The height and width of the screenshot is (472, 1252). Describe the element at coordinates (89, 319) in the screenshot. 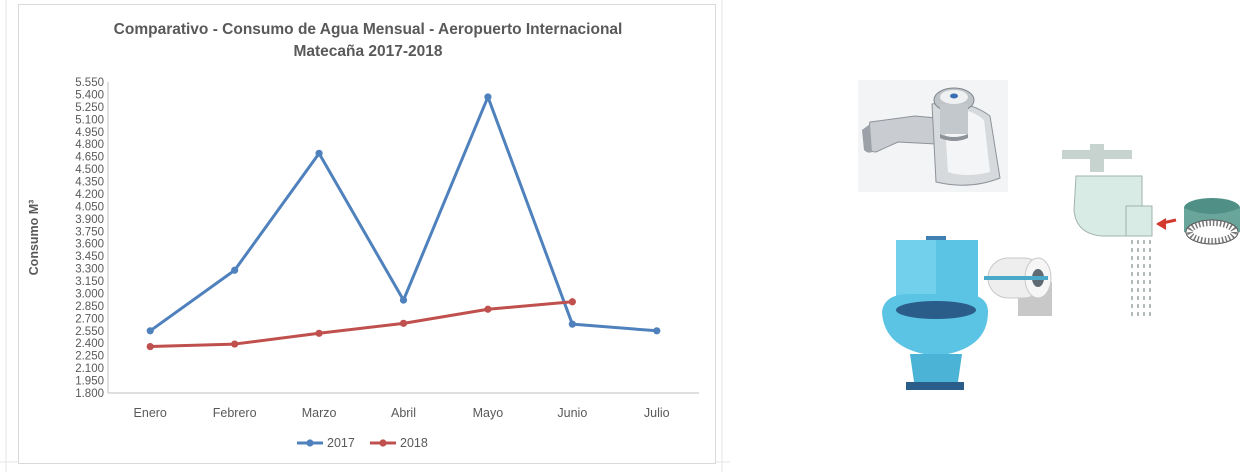

I see `y-tick-label: 2.700` at that location.